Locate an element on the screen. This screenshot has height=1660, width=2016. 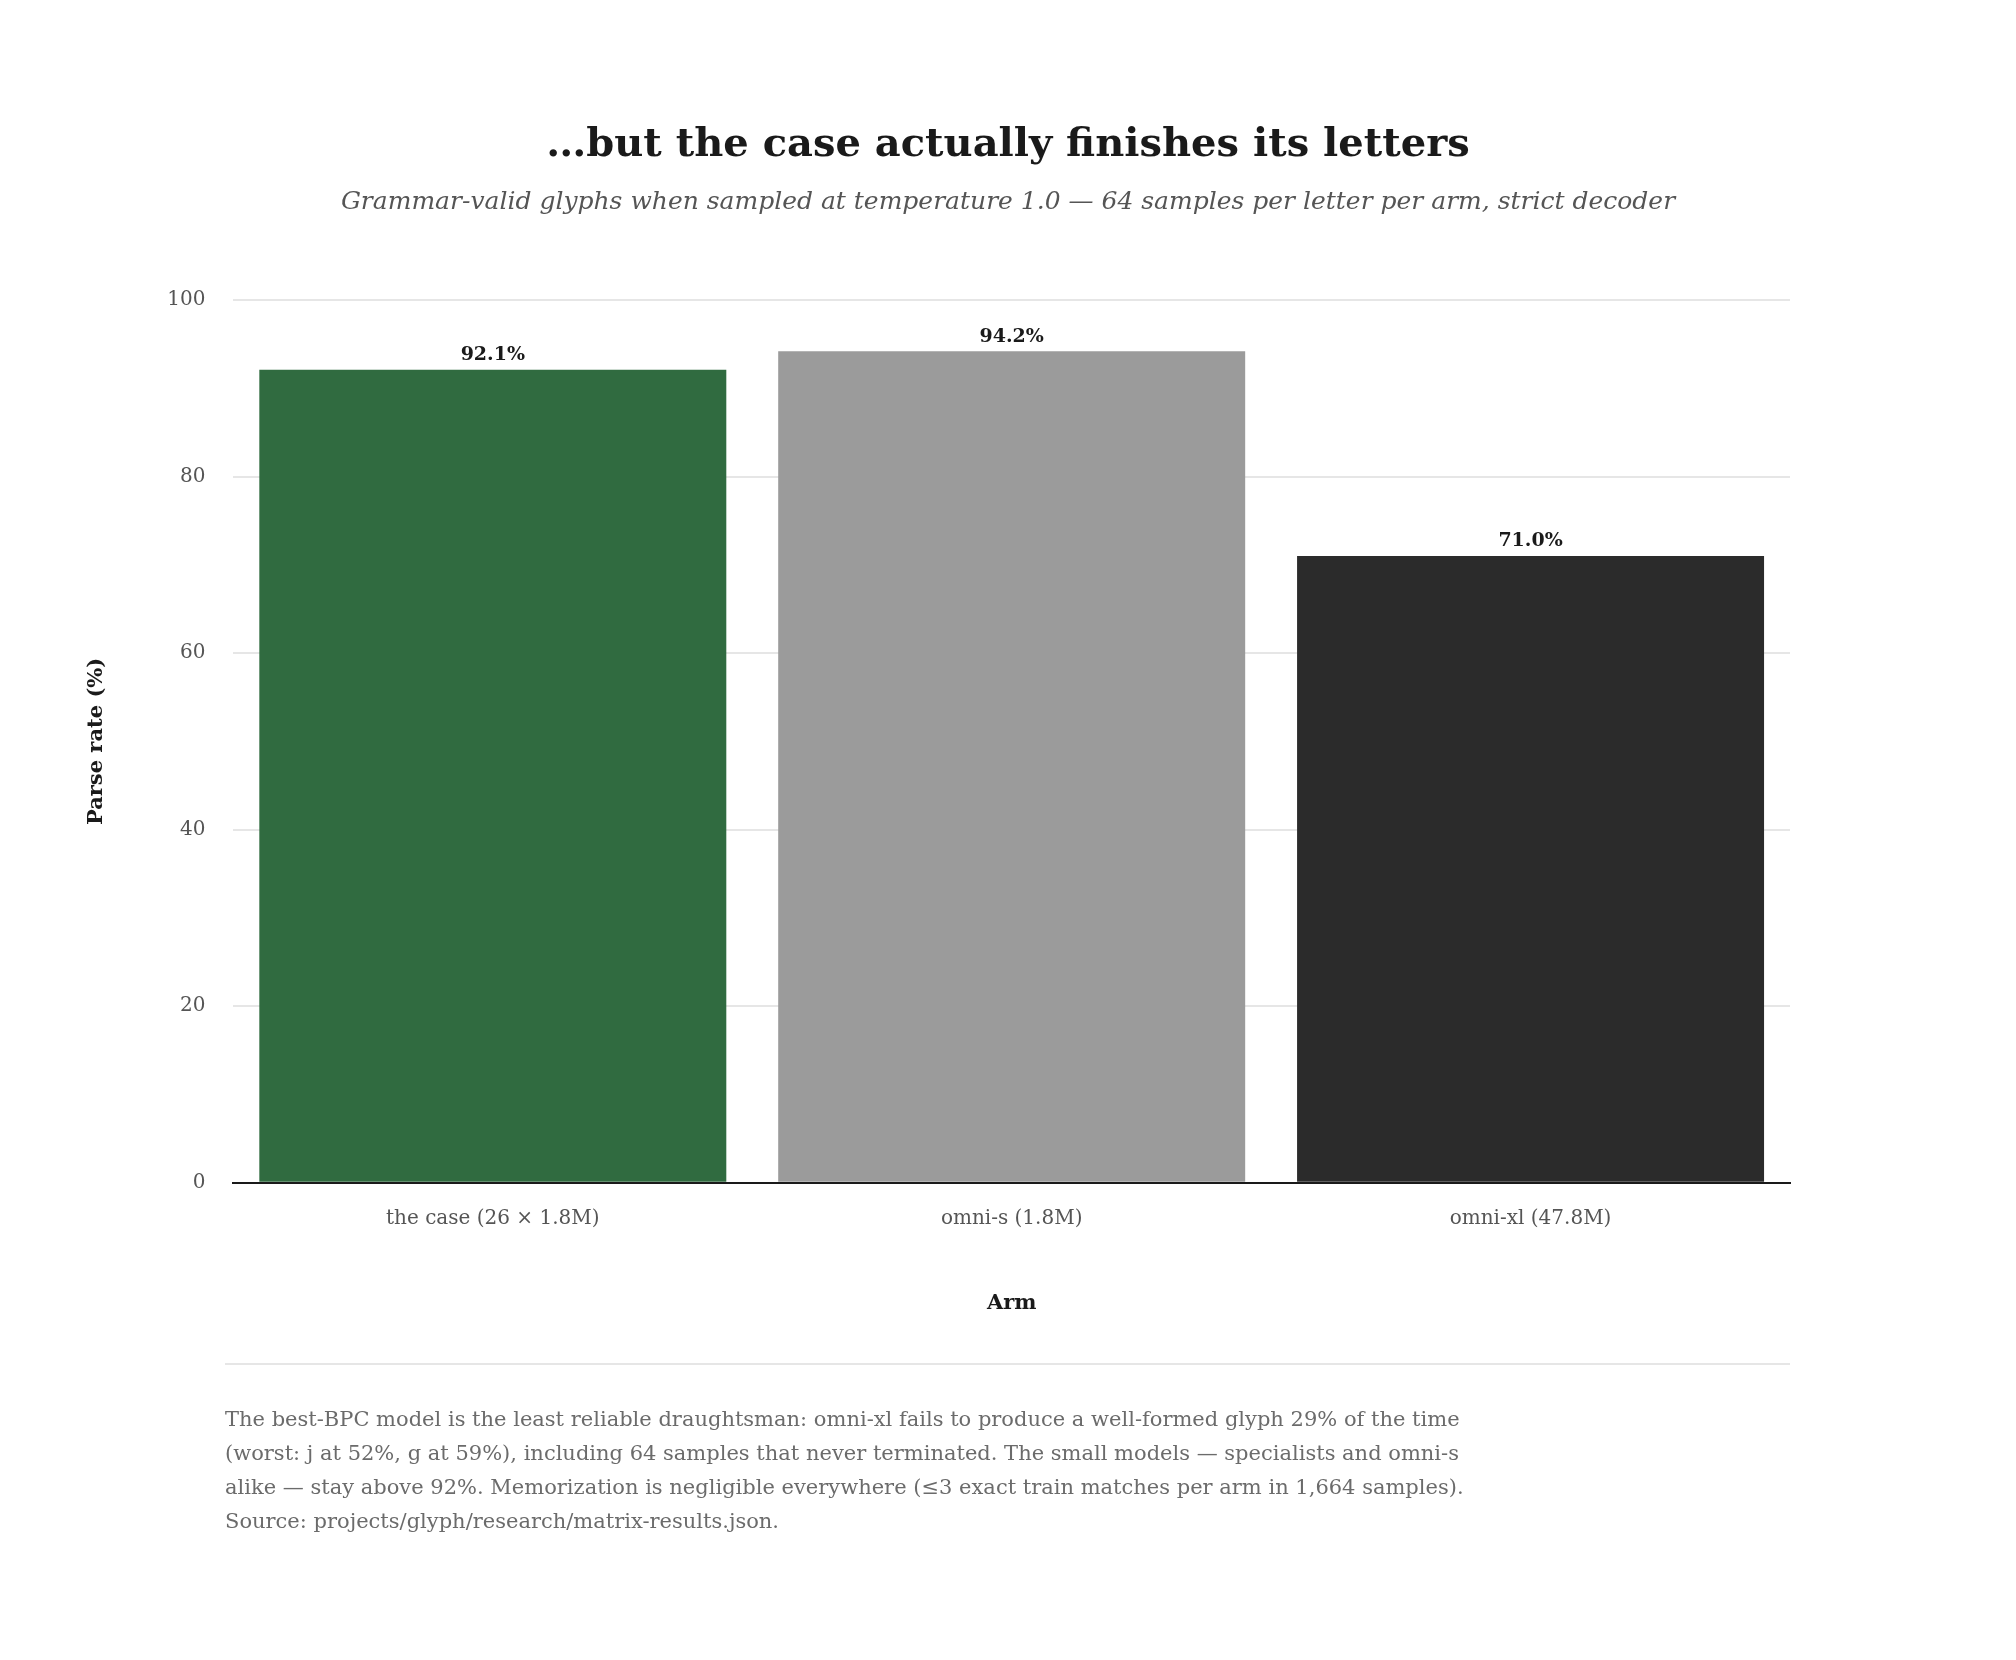
y-tick-label: 0 is located at coordinates (199, 1181).